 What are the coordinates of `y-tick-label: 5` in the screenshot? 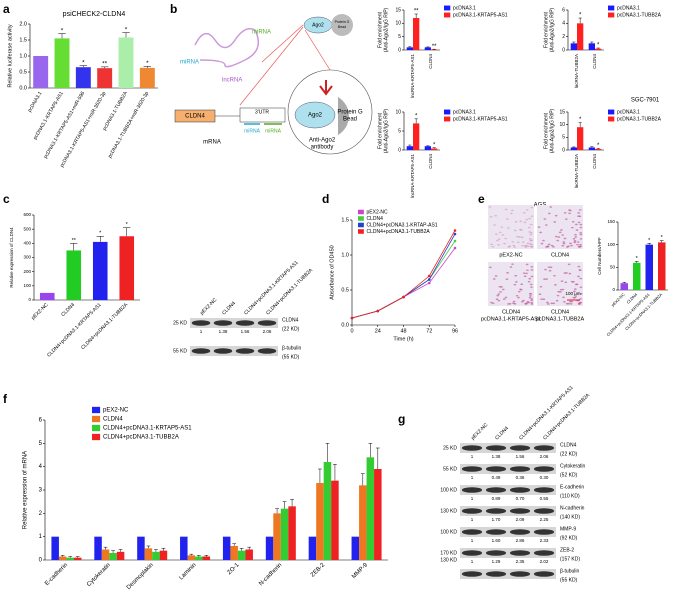 It's located at (399, 37).